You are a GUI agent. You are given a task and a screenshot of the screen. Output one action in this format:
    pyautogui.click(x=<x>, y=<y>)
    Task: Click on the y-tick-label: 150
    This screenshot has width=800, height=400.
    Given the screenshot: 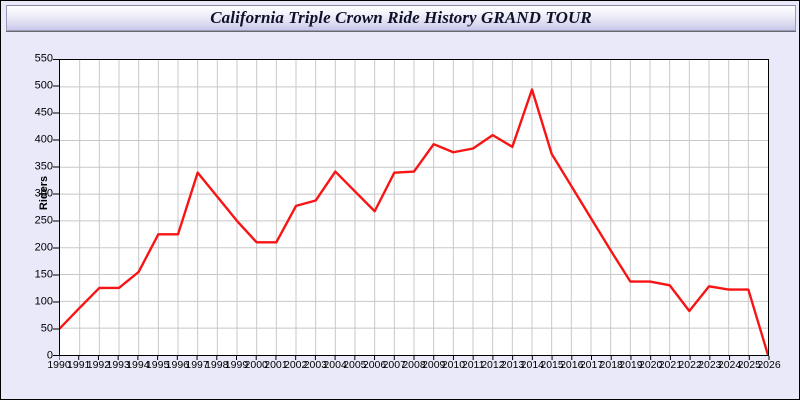 What is the action you would take?
    pyautogui.click(x=43, y=274)
    